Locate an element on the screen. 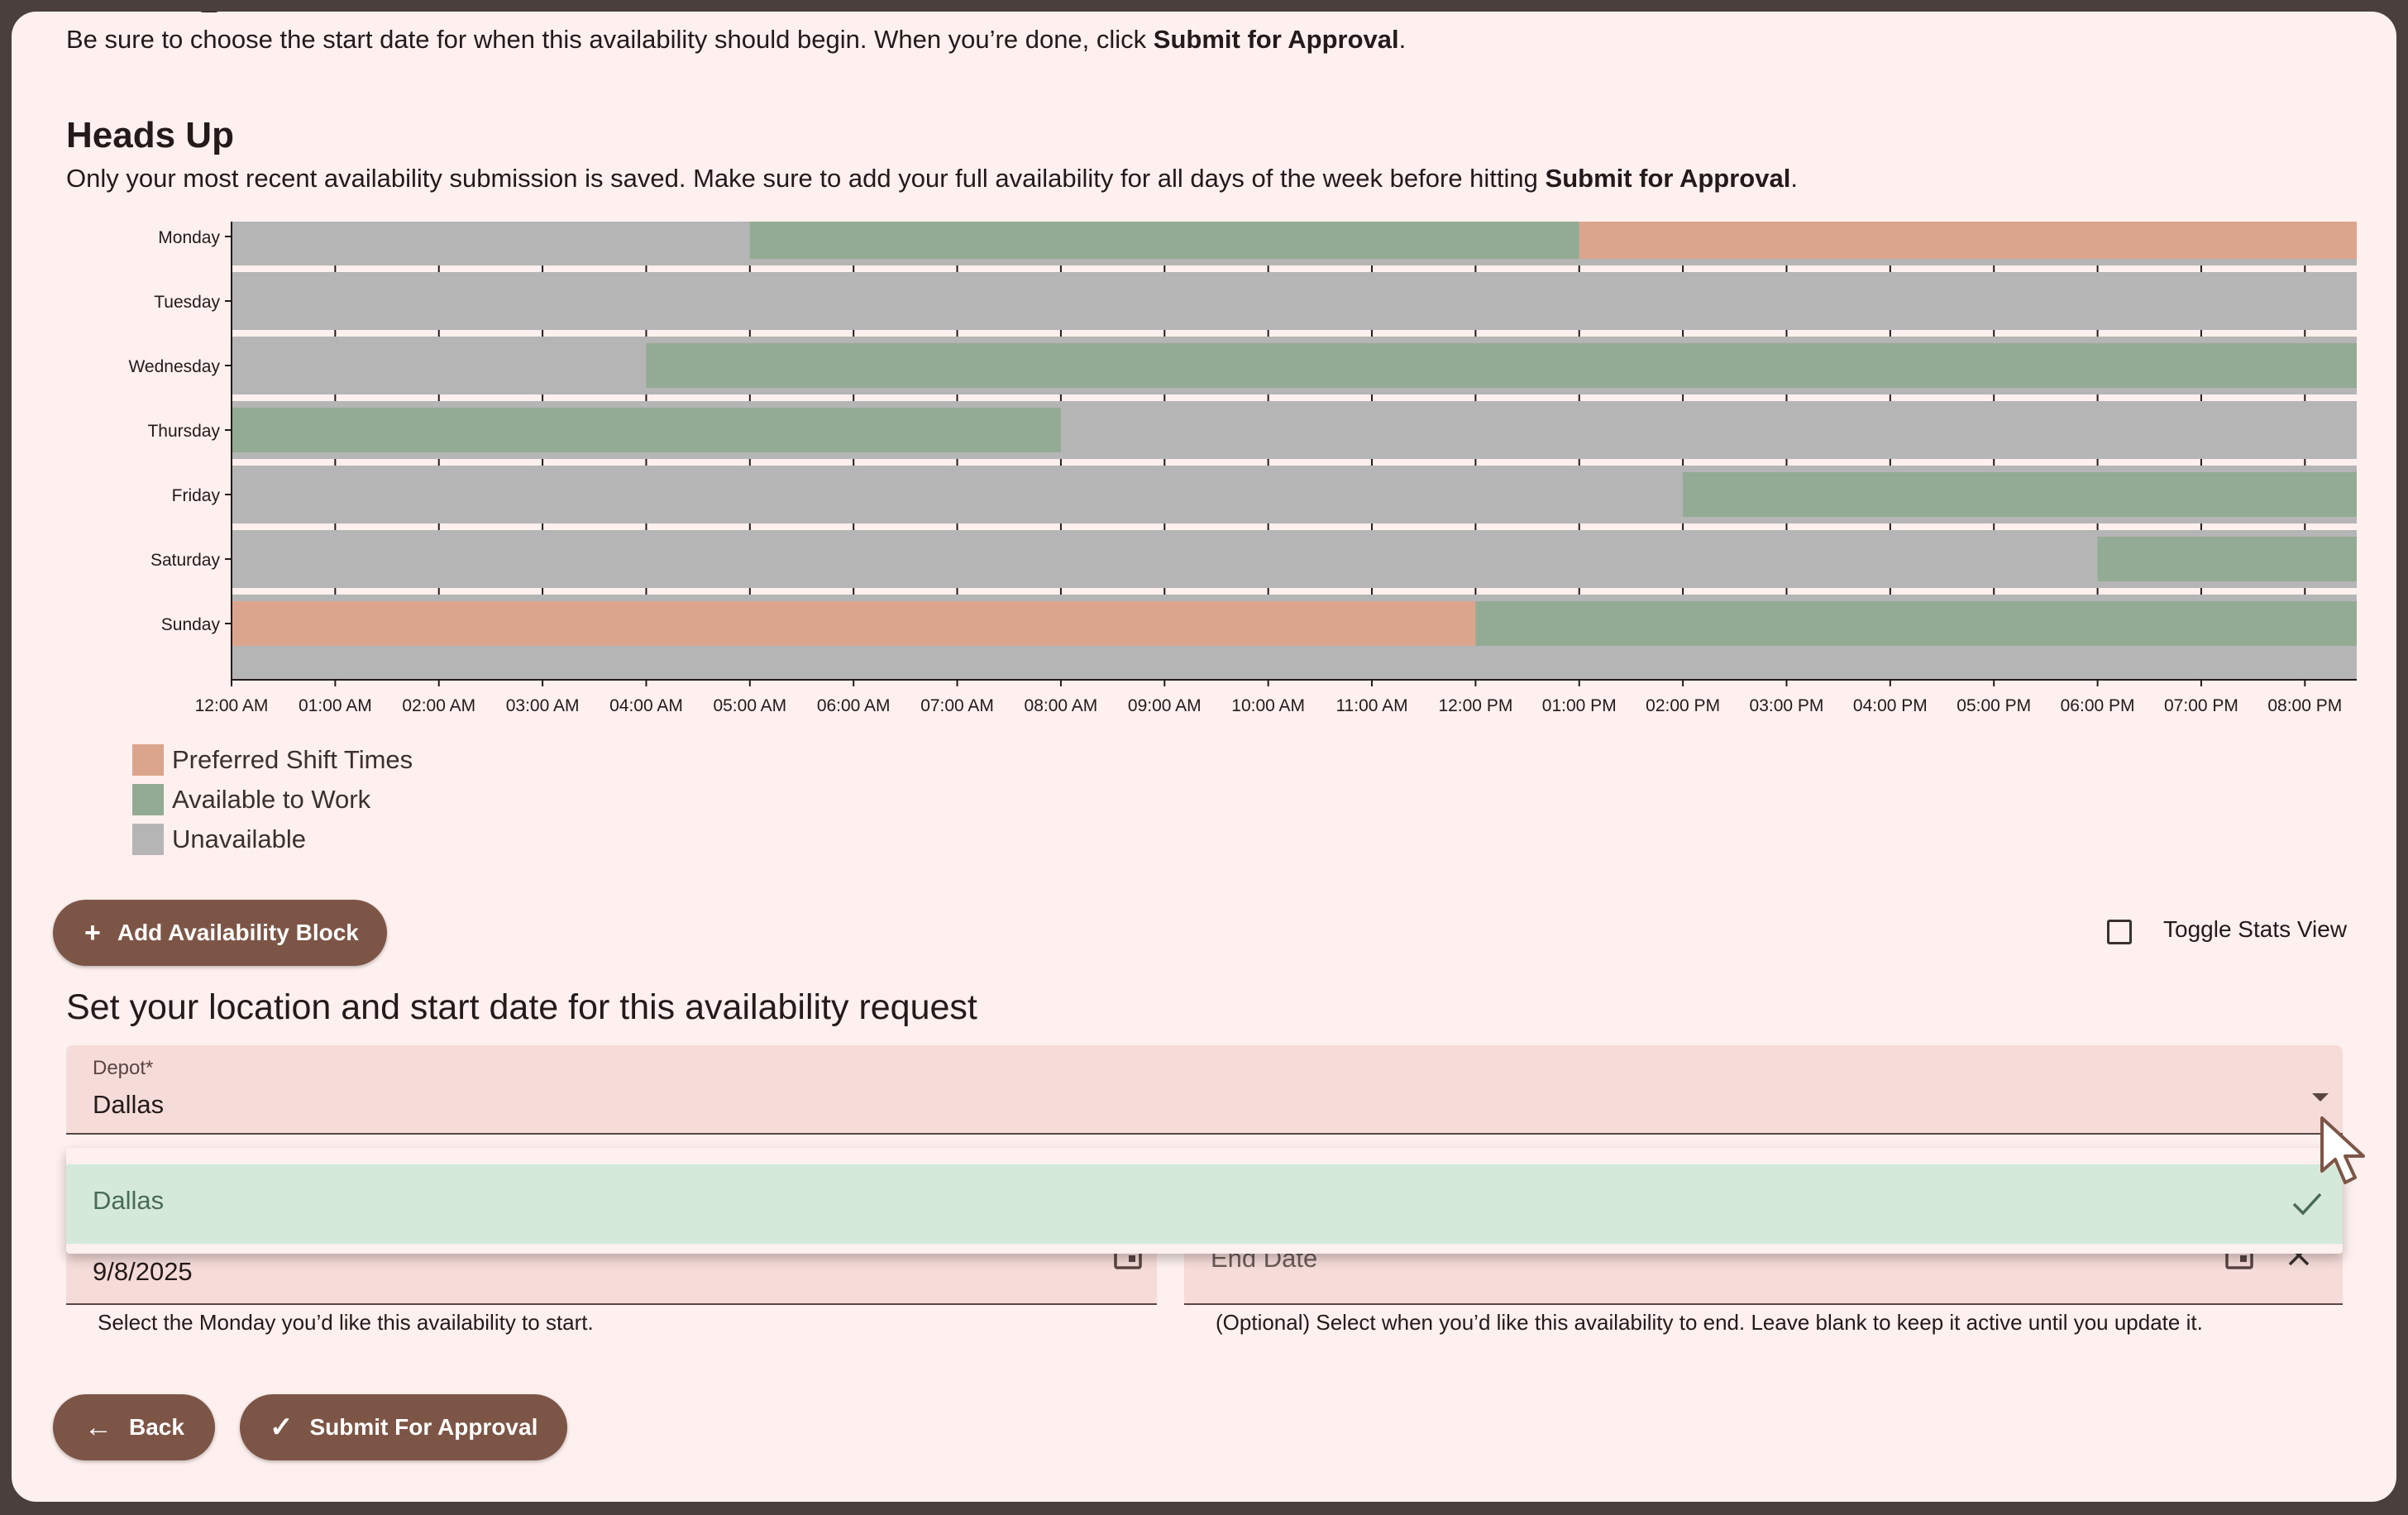 The height and width of the screenshot is (1515, 2408). depot-option-dallas: Dallas is located at coordinates (1204, 1204).